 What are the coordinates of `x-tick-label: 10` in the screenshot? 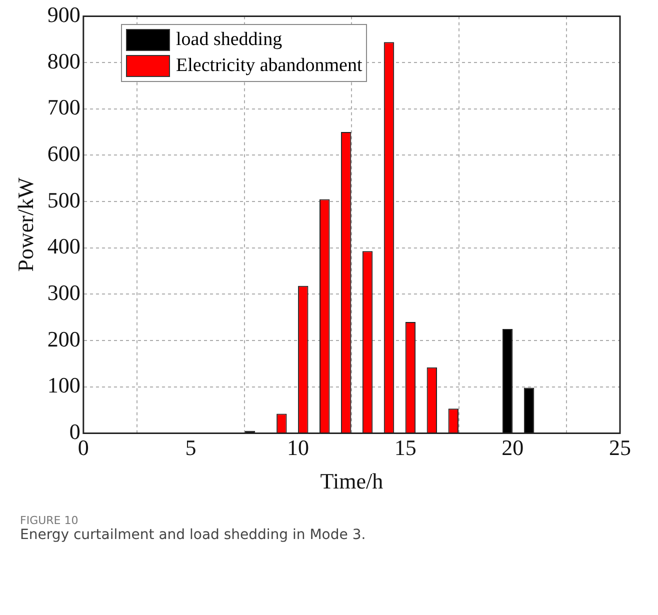 It's located at (298, 447).